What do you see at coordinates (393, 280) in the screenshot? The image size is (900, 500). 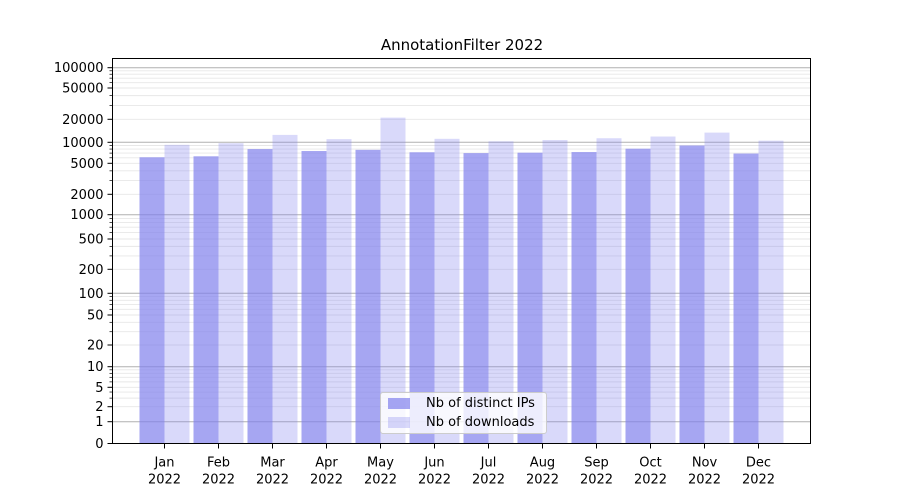 I see `bar-downloads-may` at bounding box center [393, 280].